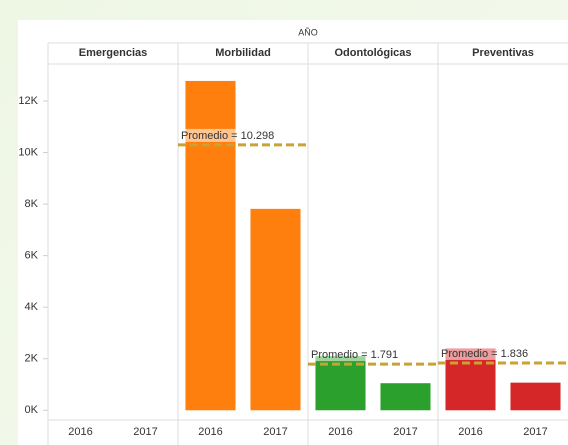  What do you see at coordinates (503, 53) in the screenshot?
I see `panel-title: Preventivas` at bounding box center [503, 53].